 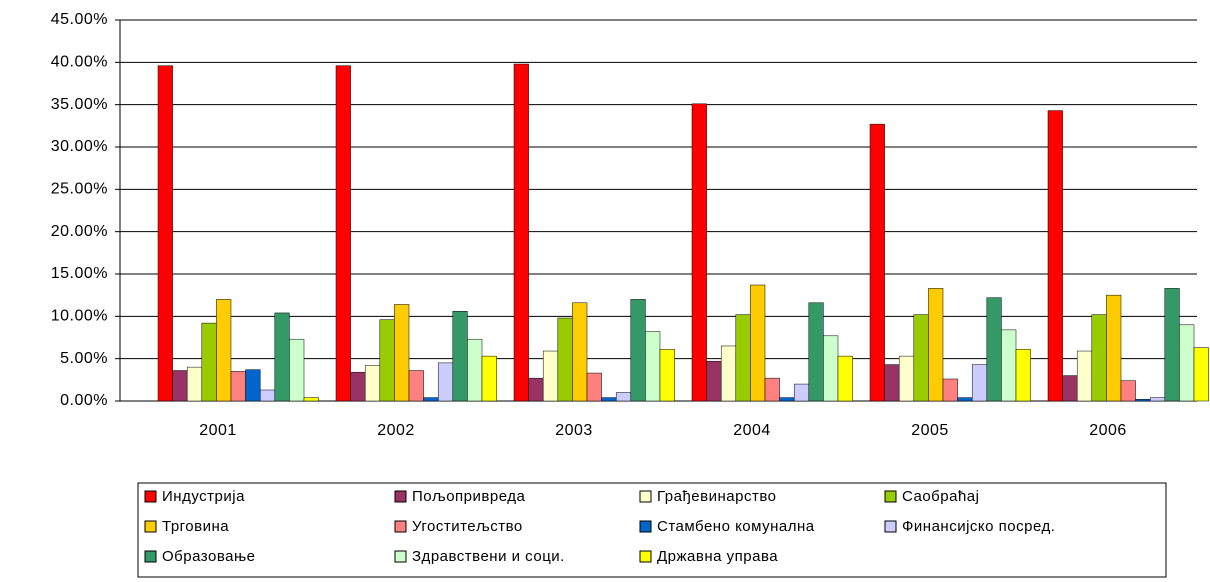 What do you see at coordinates (79, 273) in the screenshot?
I see `y-tick-label: 15.00%` at bounding box center [79, 273].